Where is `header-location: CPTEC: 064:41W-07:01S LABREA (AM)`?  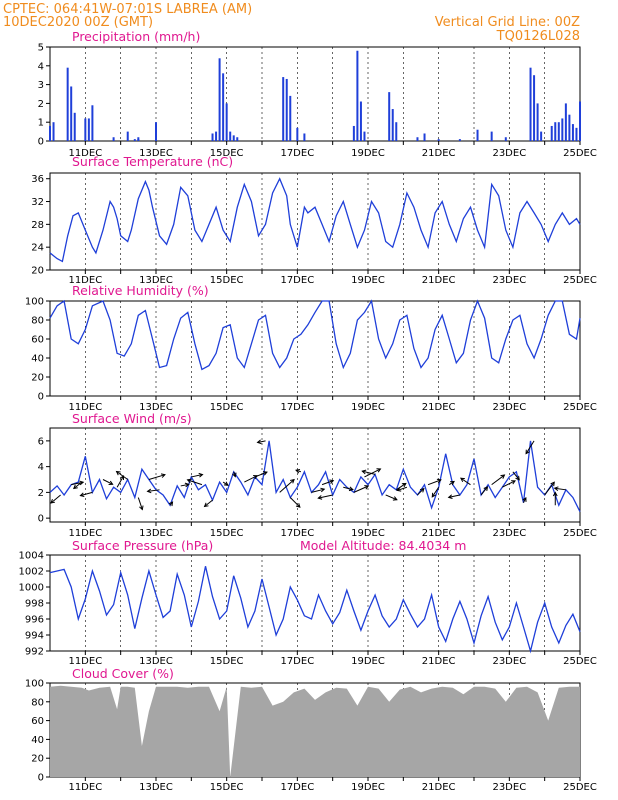 header-location: CPTEC: 064:41W-07:01S LABREA (AM) is located at coordinates (127, 9).